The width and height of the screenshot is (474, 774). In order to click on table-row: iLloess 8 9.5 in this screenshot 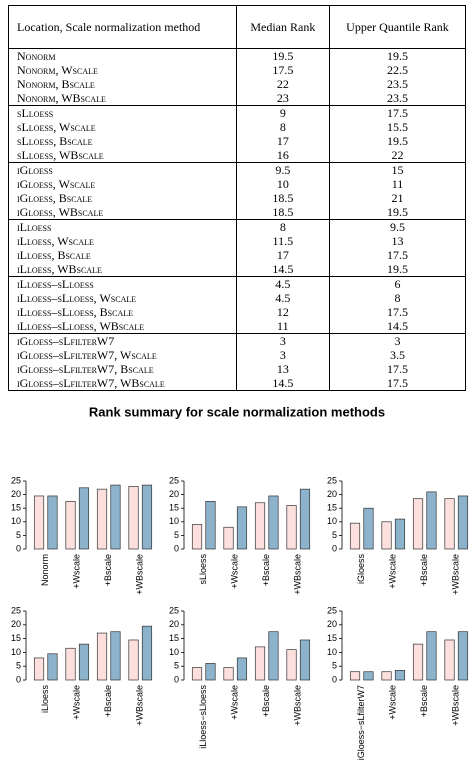, I will do `click(237, 226)`.